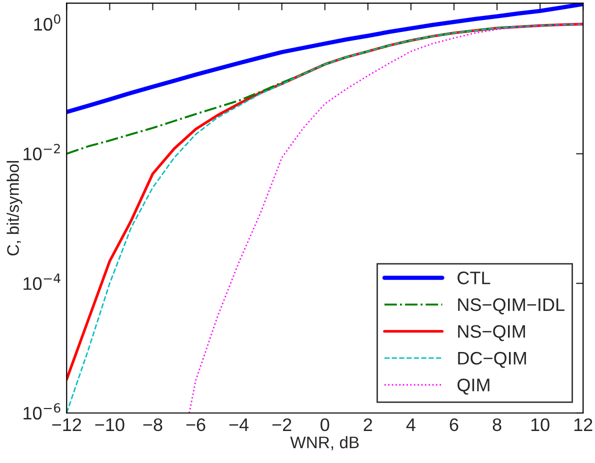 The width and height of the screenshot is (595, 463). What do you see at coordinates (282, 424) in the screenshot?
I see `x-tick-label: −2` at bounding box center [282, 424].